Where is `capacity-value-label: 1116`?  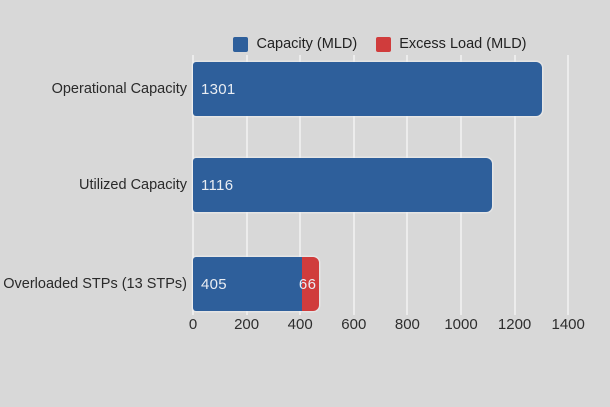
capacity-value-label: 1116 is located at coordinates (217, 185).